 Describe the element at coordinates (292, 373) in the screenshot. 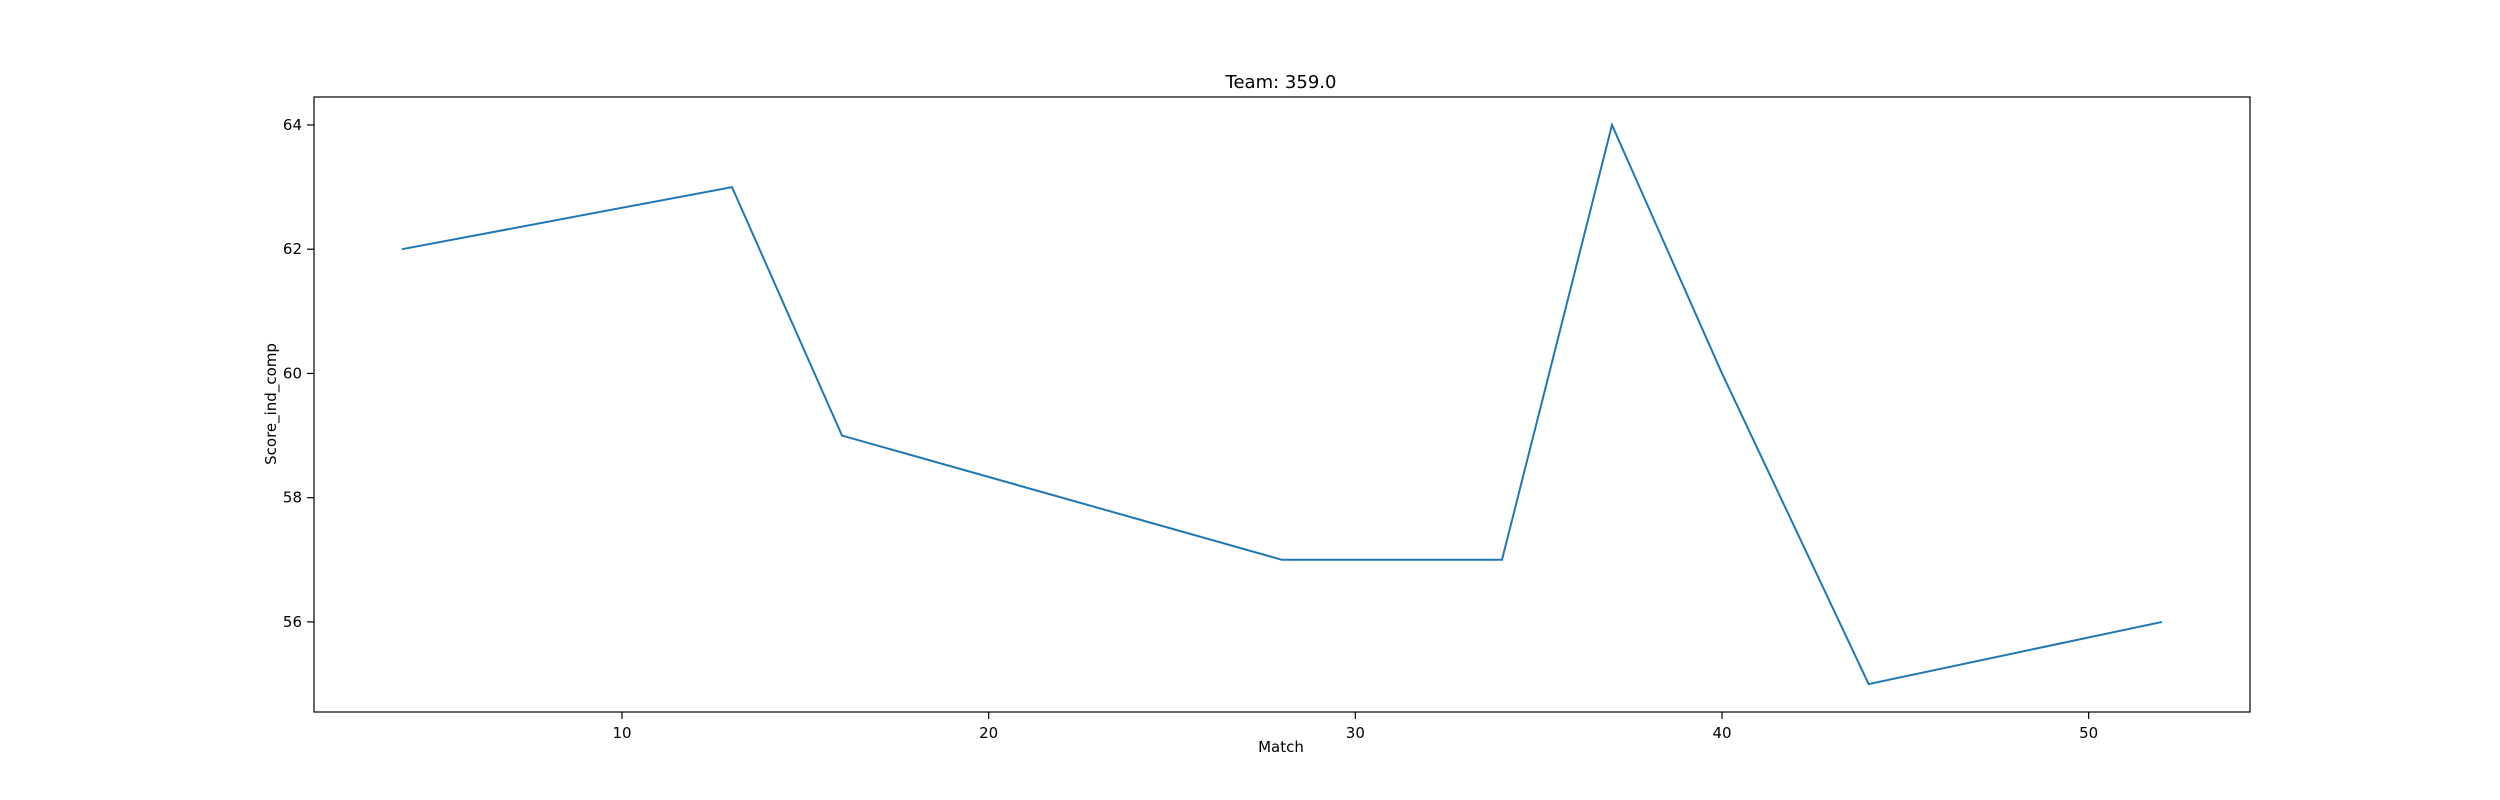

I see `y-tick-label: 60` at that location.